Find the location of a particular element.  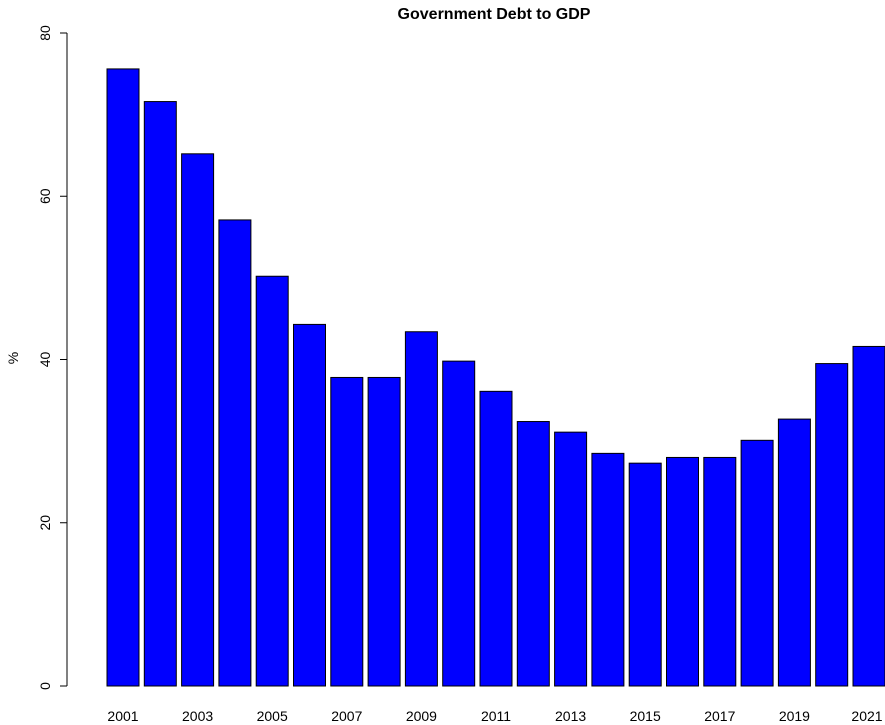

bar-2021 is located at coordinates (868, 516).